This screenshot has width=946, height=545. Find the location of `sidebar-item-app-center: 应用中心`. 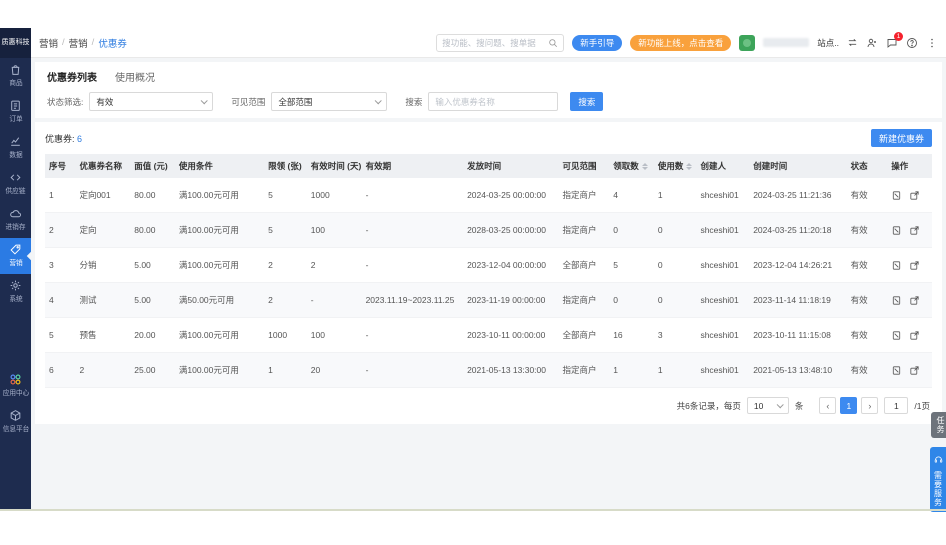

sidebar-item-app-center: 应用中心 is located at coordinates (15, 386).